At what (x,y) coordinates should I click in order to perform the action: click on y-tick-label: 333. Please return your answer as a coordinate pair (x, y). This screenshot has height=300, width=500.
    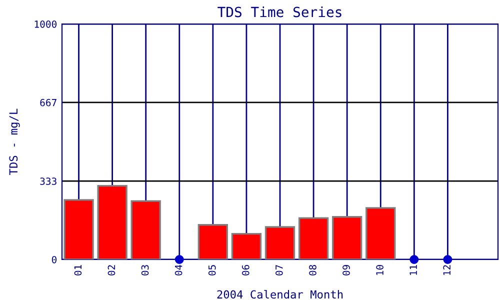
    Looking at the image, I should click on (48, 181).